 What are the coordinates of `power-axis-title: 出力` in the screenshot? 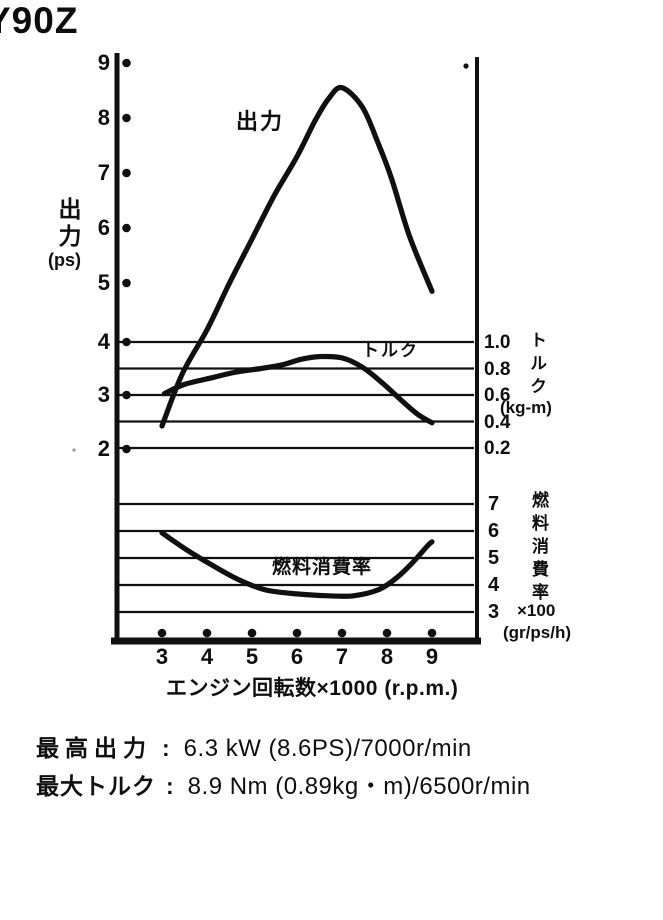 It's located at (68, 224).